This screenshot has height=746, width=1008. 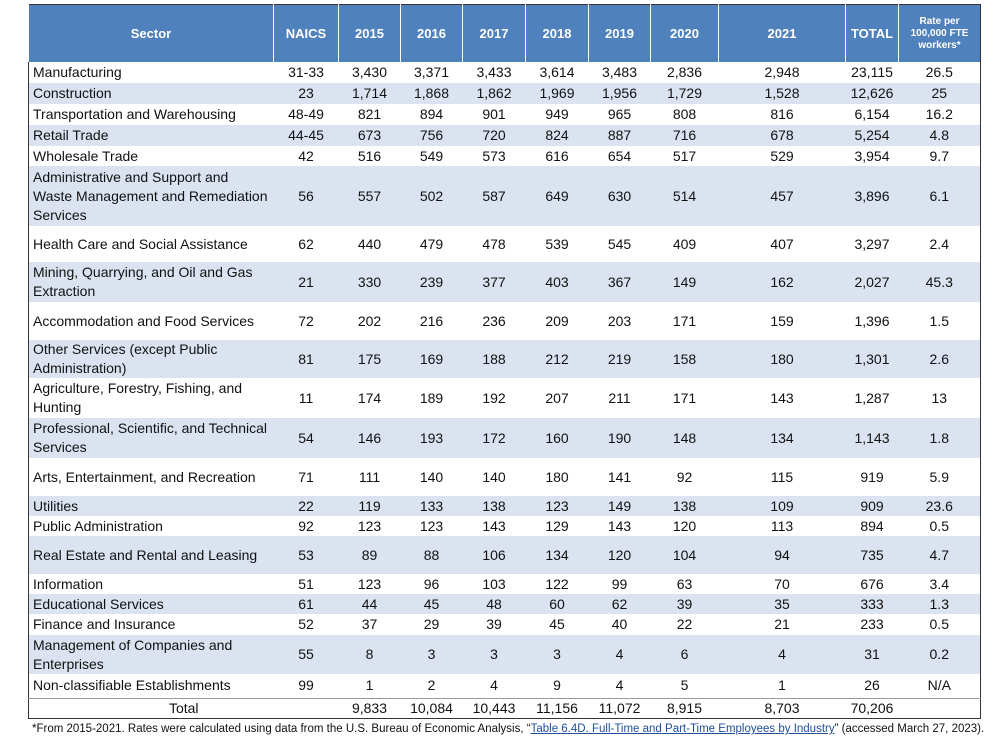 What do you see at coordinates (619, 506) in the screenshot?
I see `value-cell: 149` at bounding box center [619, 506].